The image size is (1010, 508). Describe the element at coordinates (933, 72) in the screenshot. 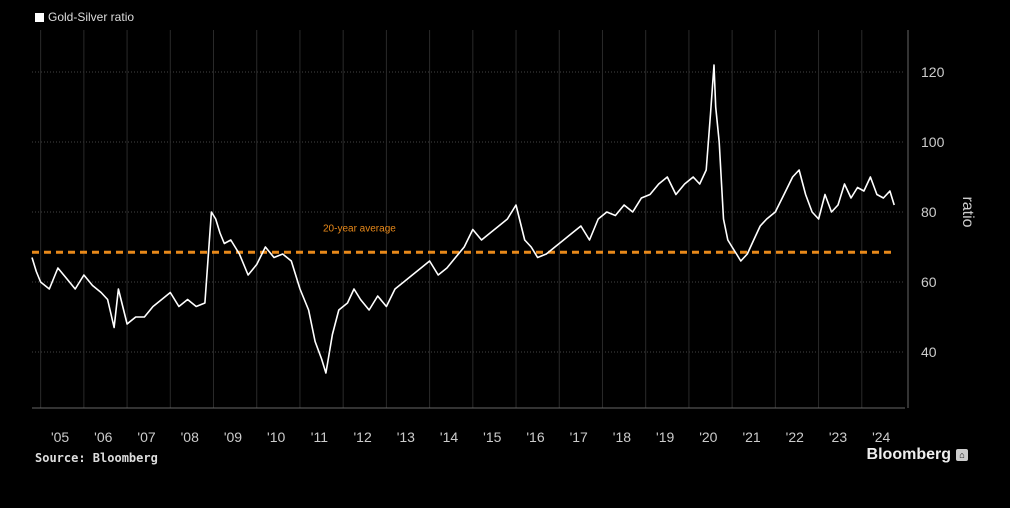

I see `y-tick-label: 120` at that location.